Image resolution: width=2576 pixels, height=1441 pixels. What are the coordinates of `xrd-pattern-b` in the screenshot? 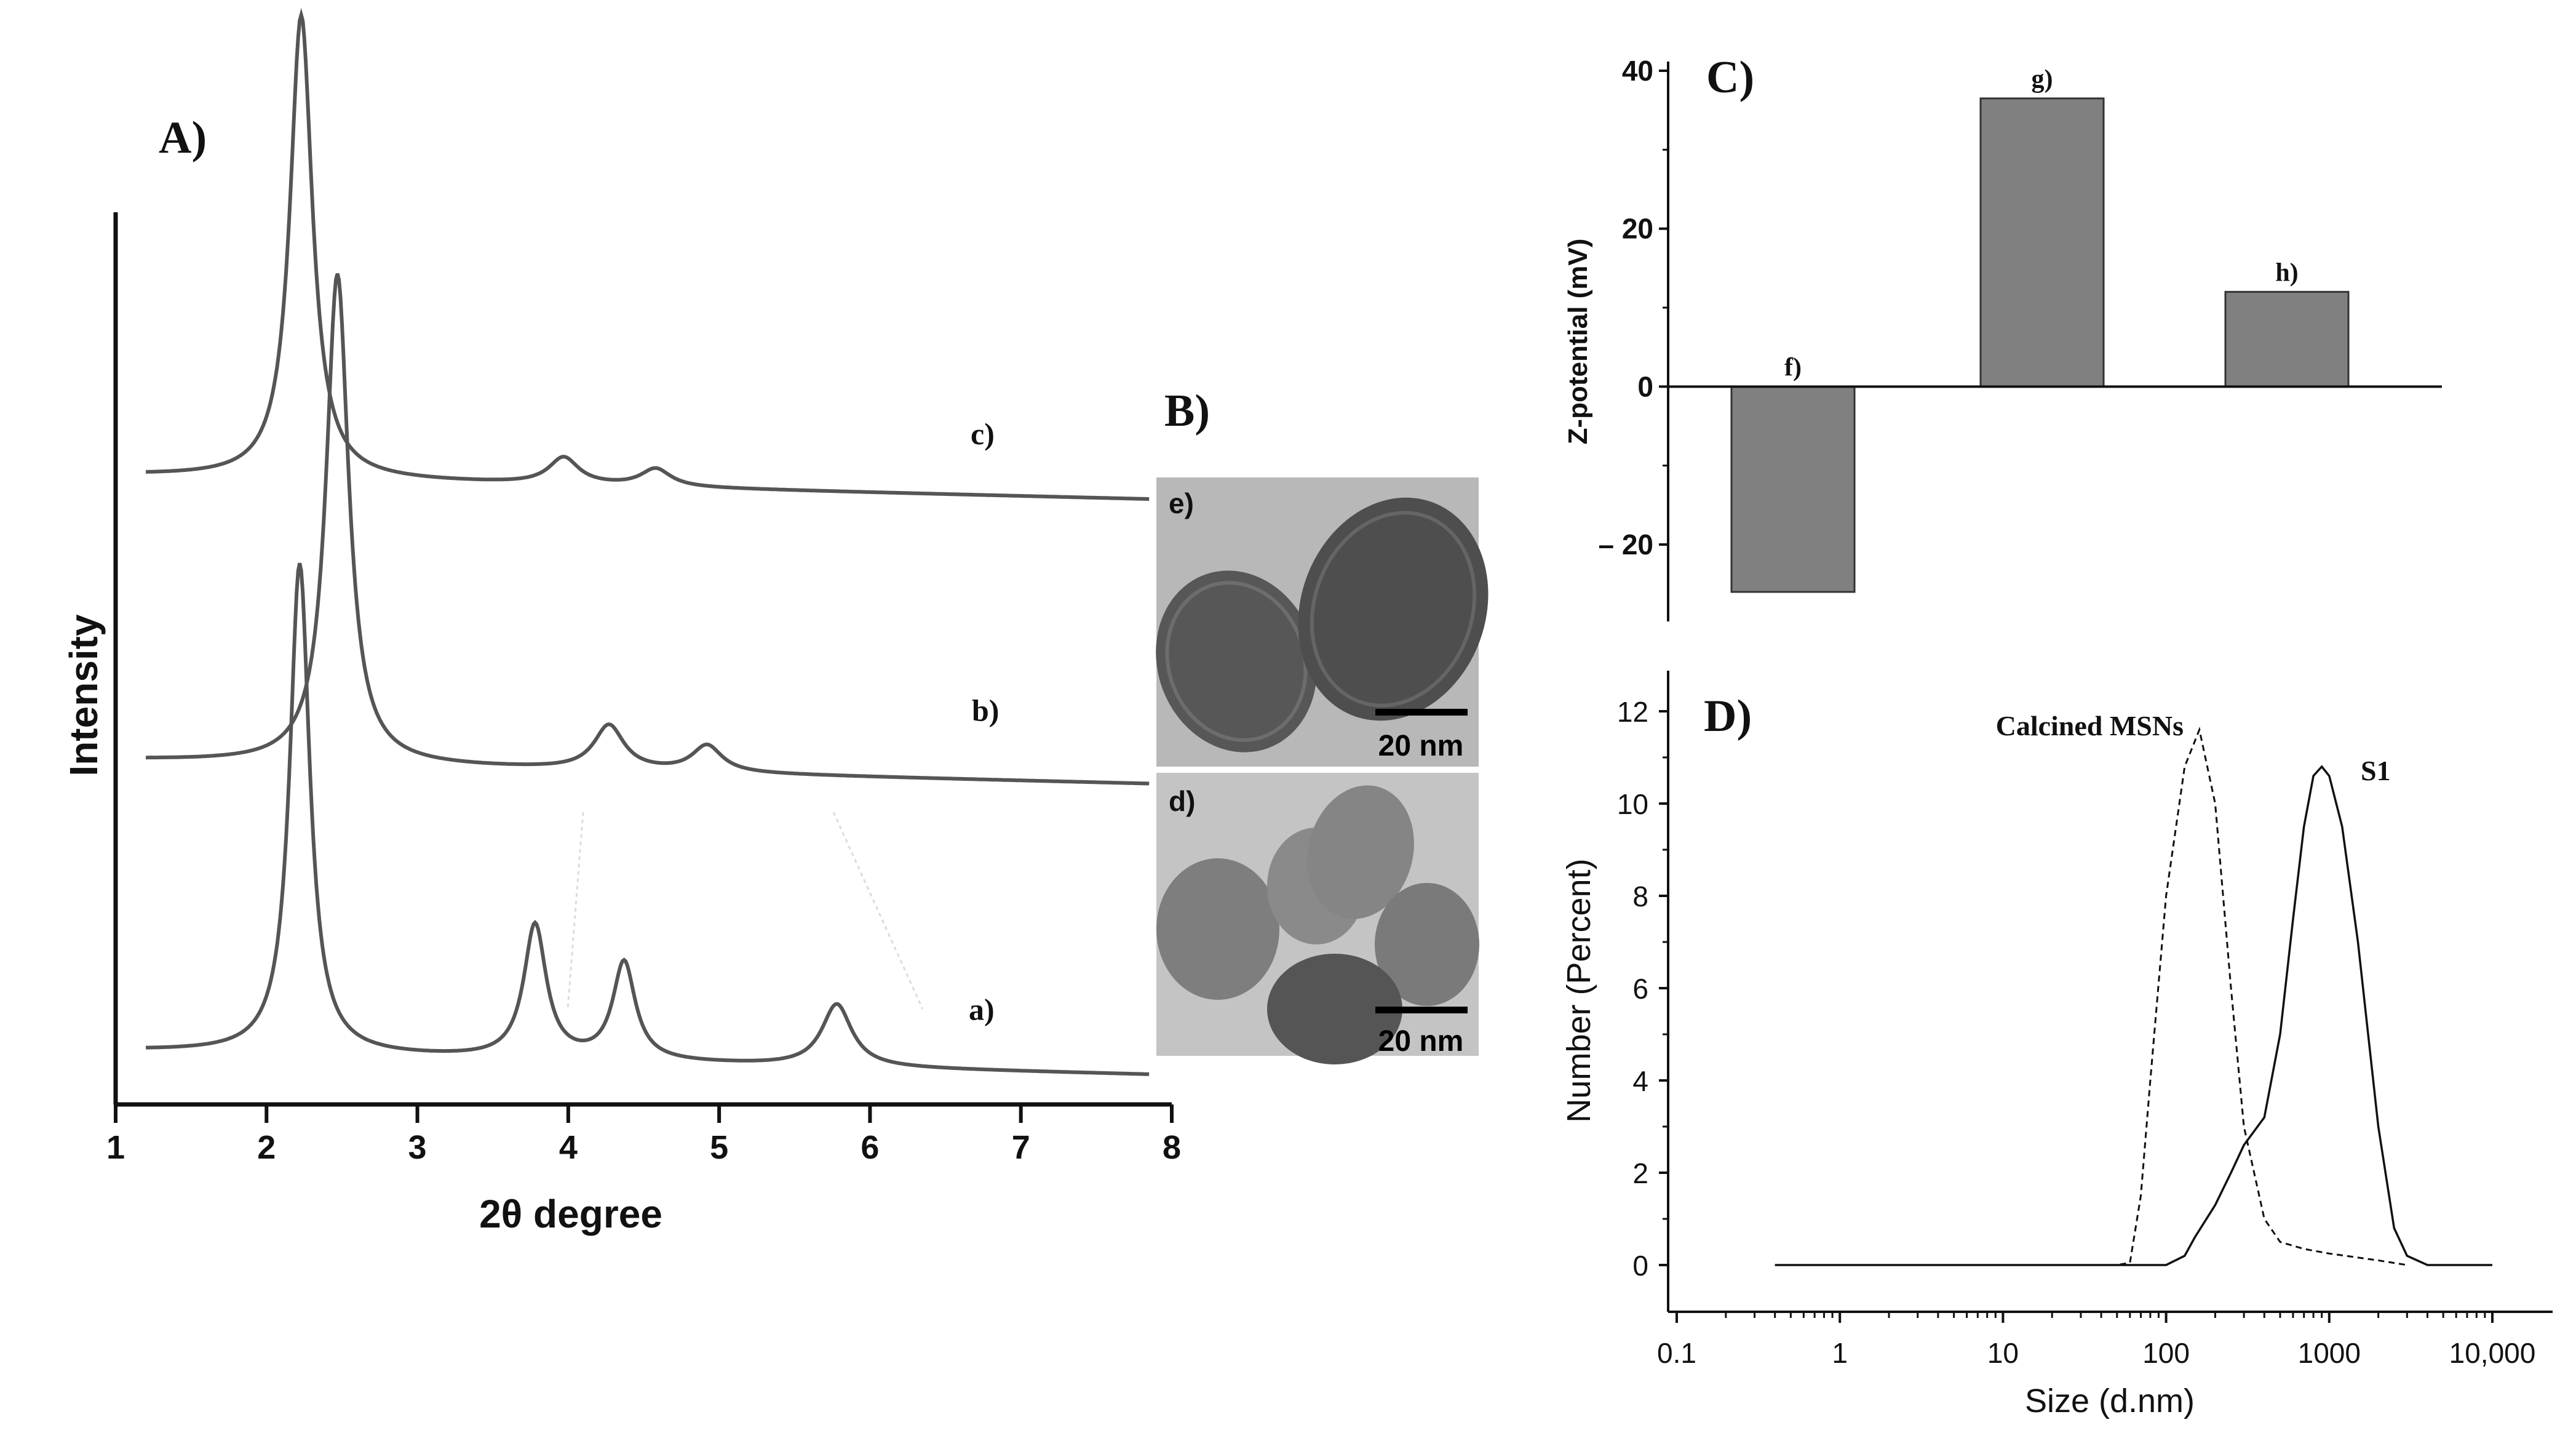 It's located at (648, 529).